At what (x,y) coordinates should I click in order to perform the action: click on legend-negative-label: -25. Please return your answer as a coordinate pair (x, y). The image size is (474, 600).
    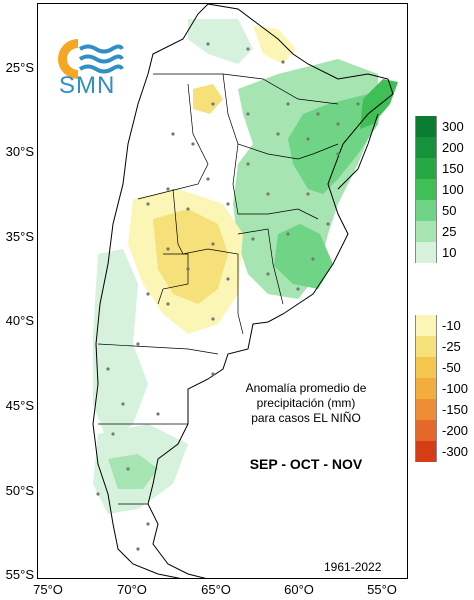
    Looking at the image, I should click on (451, 346).